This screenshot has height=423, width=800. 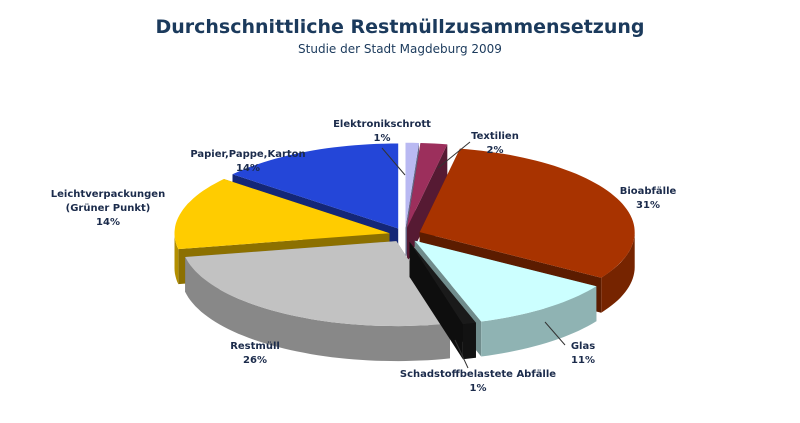 What do you see at coordinates (495, 150) in the screenshot?
I see `value-label: 2%` at bounding box center [495, 150].